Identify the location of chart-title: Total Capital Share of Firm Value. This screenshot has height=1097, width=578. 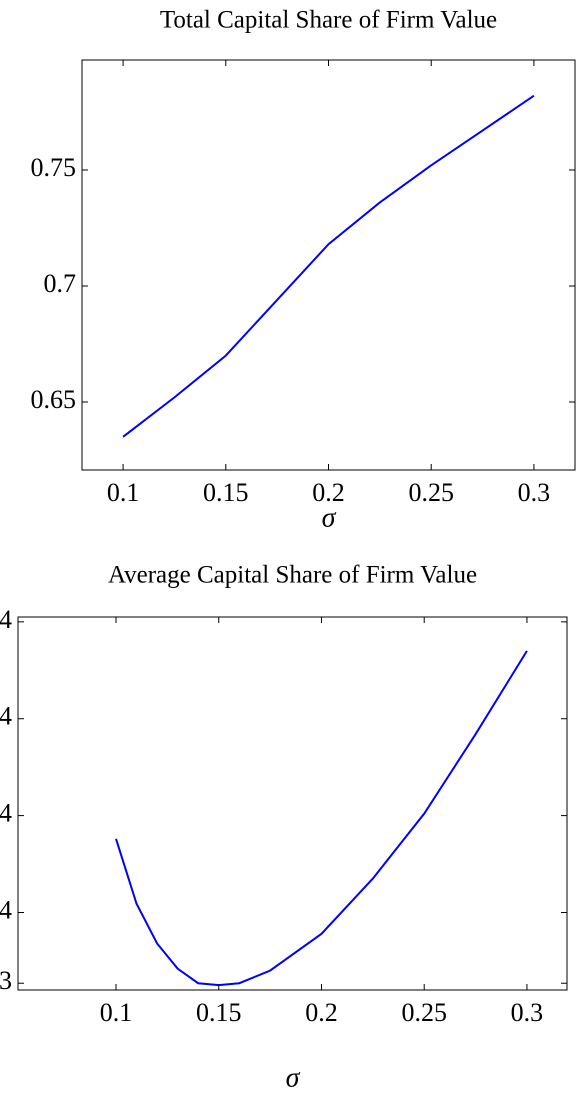
(328, 20).